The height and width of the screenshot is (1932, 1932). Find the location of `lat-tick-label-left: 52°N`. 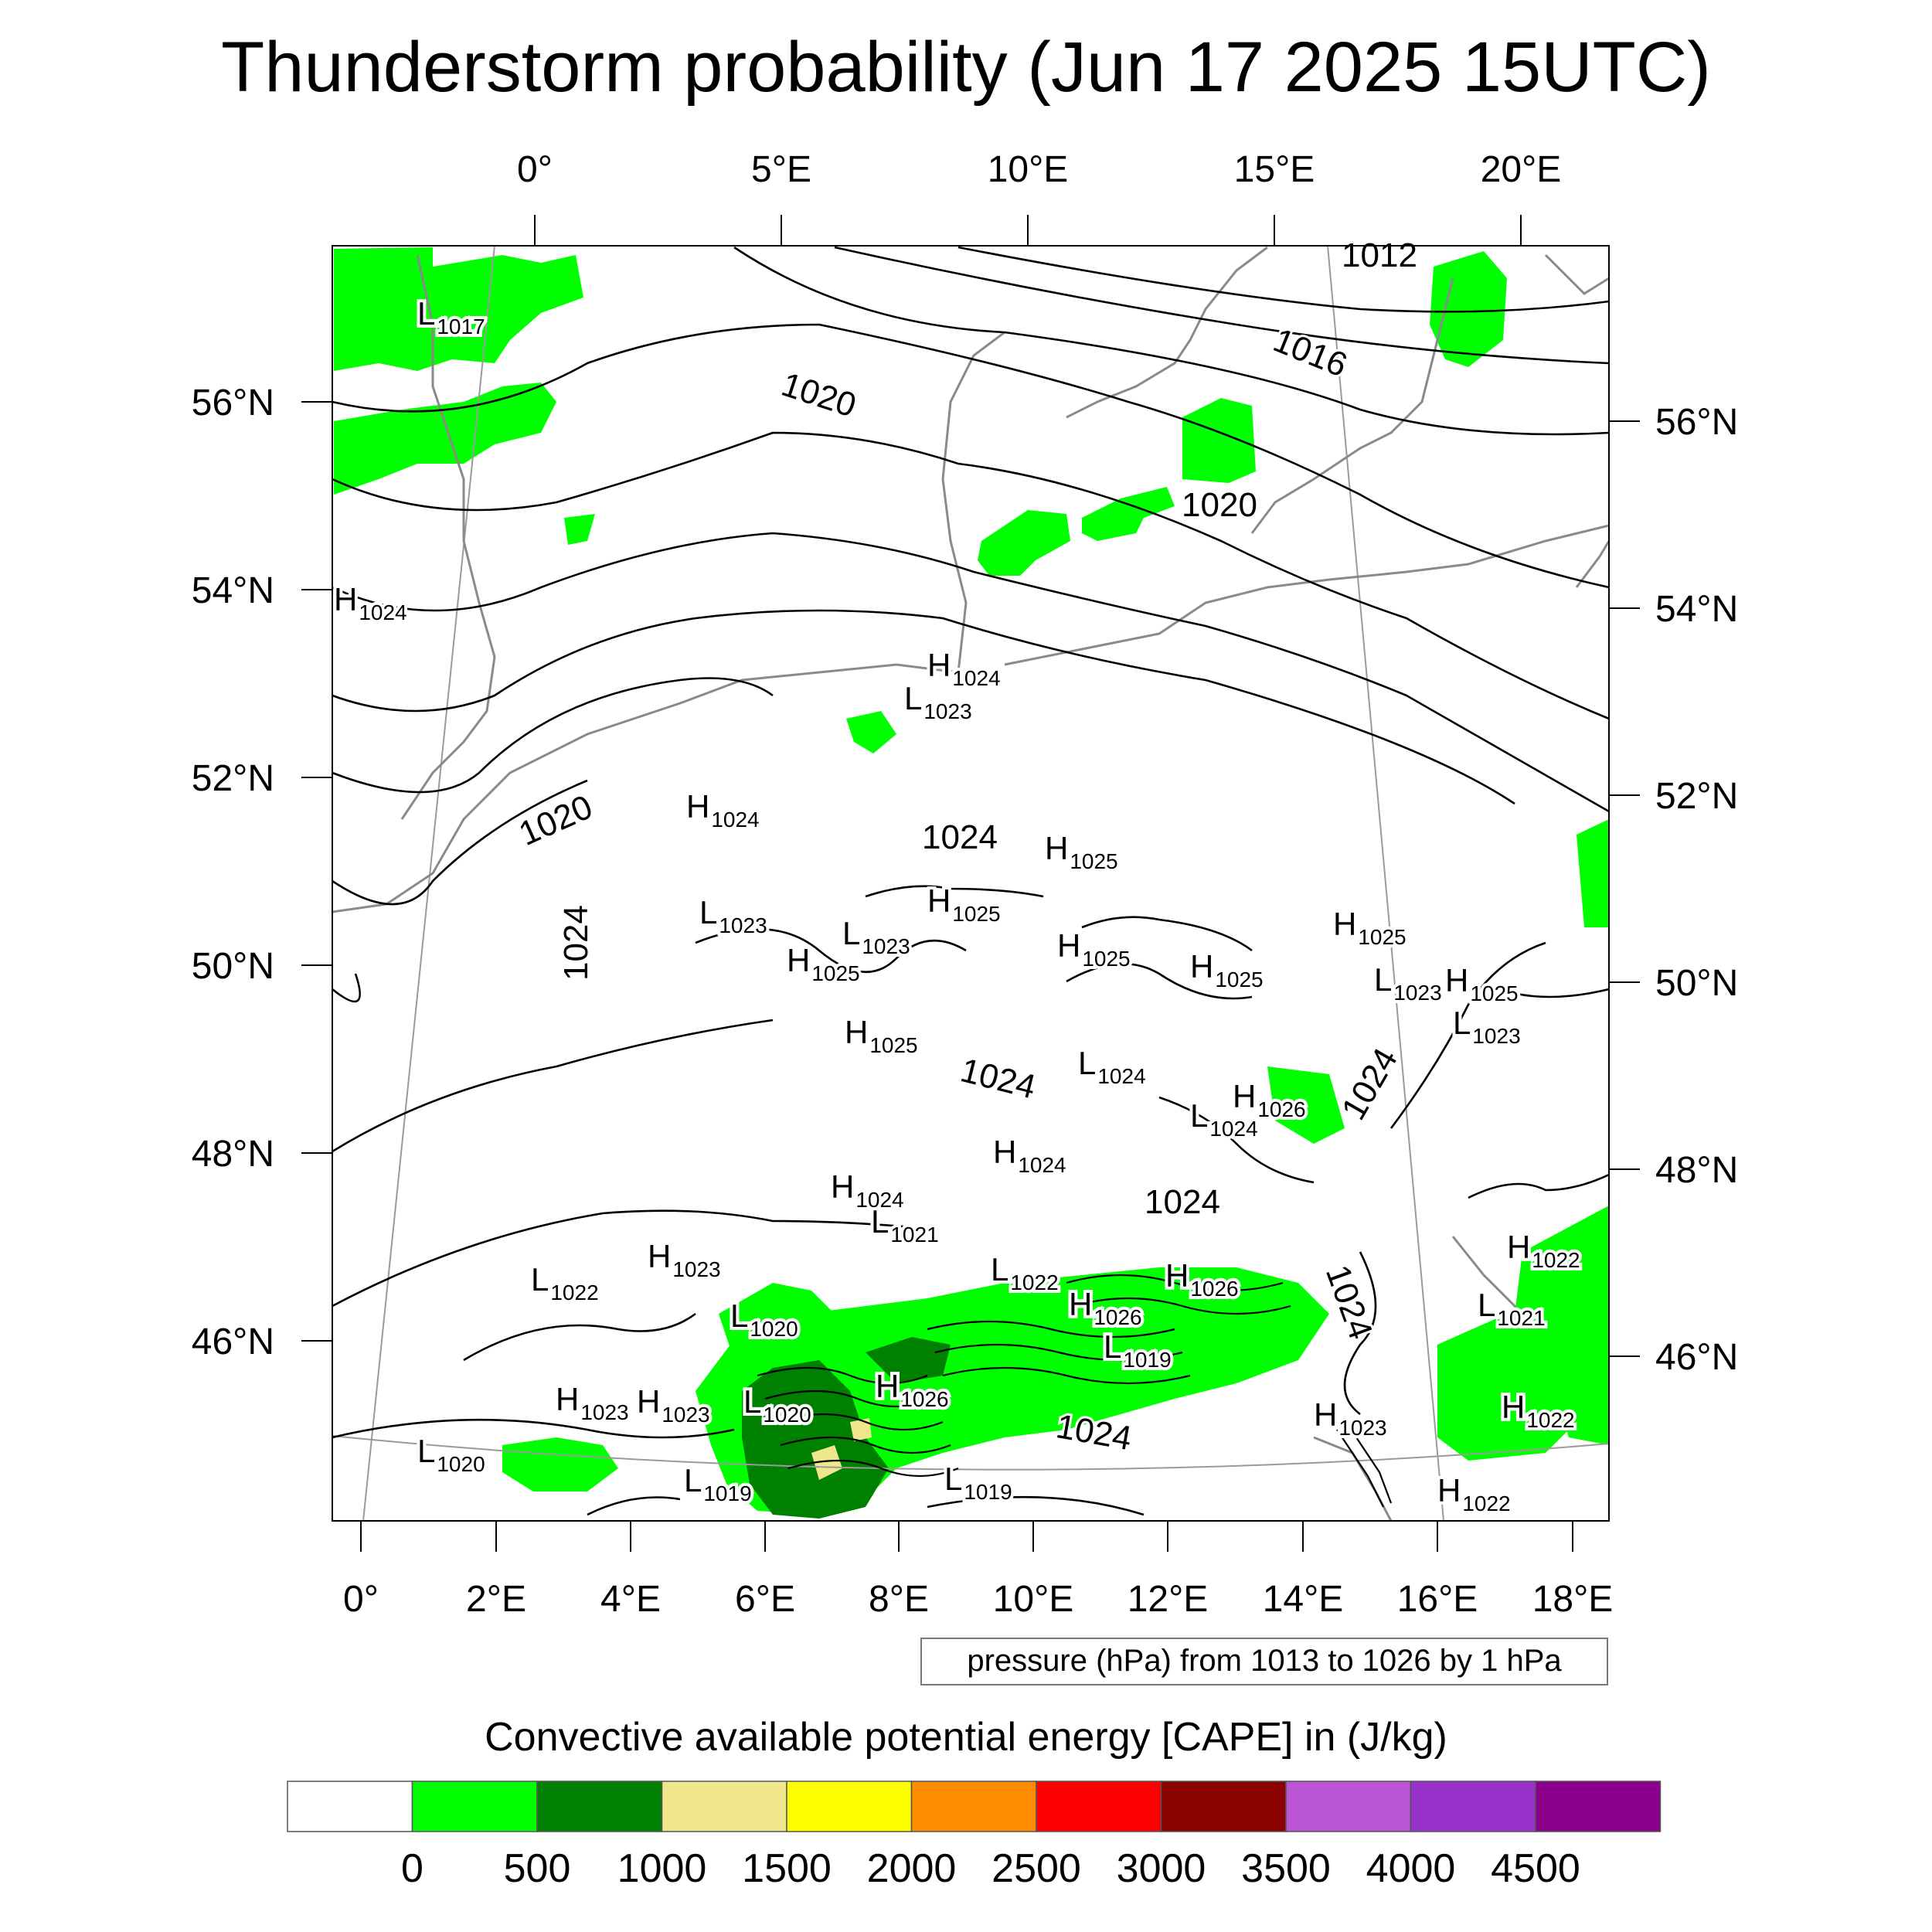

lat-tick-label-left: 52°N is located at coordinates (233, 779).